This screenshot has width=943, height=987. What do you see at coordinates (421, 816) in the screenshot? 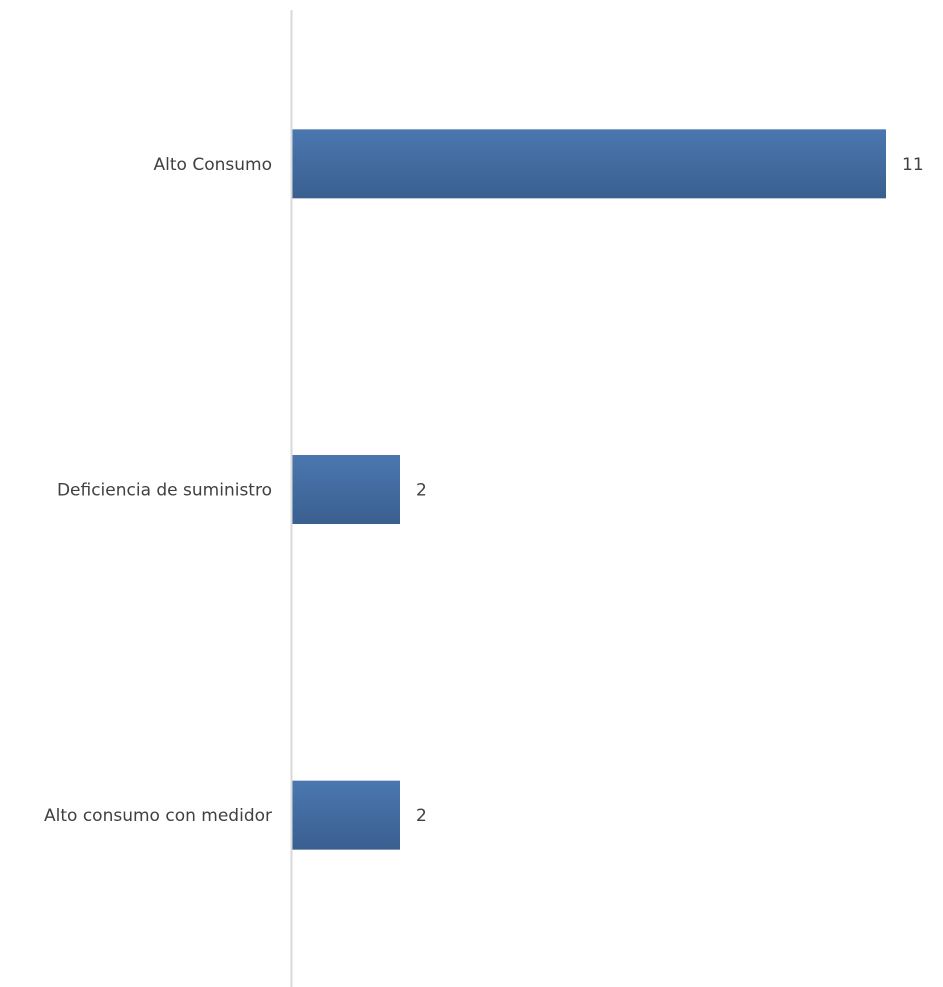
I see `value-label-2: 2` at bounding box center [421, 816].